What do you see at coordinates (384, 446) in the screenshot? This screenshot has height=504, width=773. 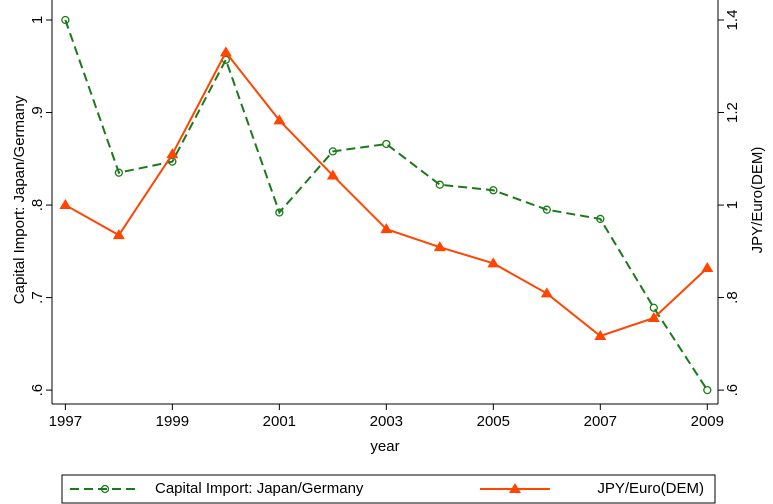 I see `x-axis-title: year` at bounding box center [384, 446].